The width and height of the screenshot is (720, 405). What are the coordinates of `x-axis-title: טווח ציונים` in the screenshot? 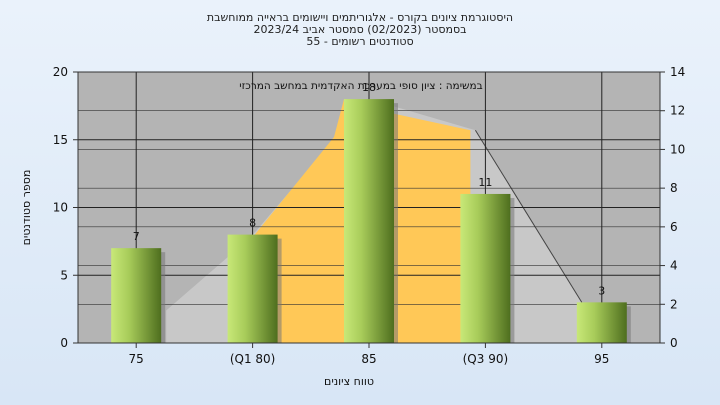 It's located at (349, 381).